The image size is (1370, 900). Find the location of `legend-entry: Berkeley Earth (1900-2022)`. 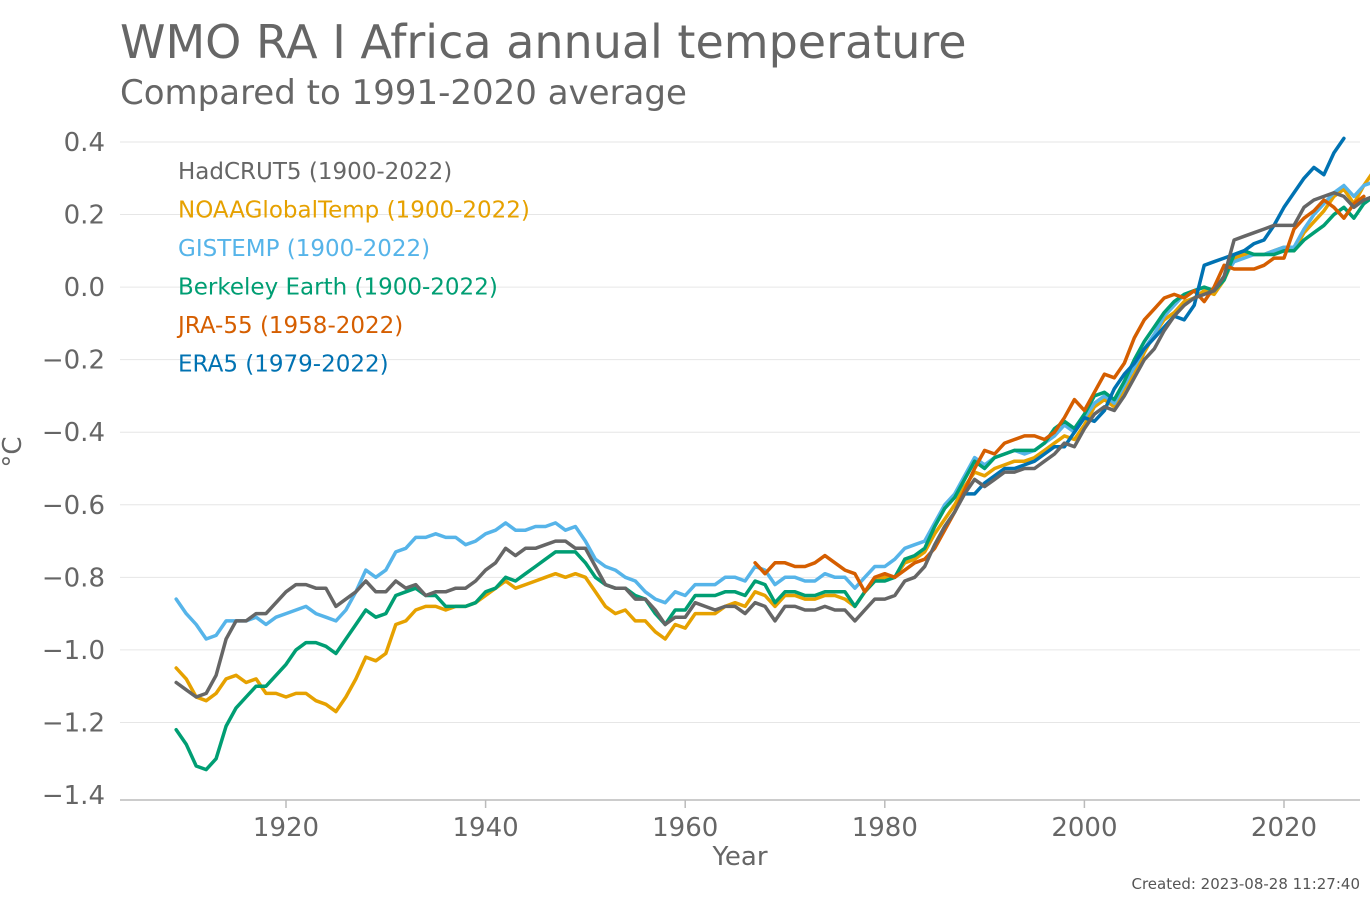

legend-entry: Berkeley Earth (1900-2022) is located at coordinates (338, 288).